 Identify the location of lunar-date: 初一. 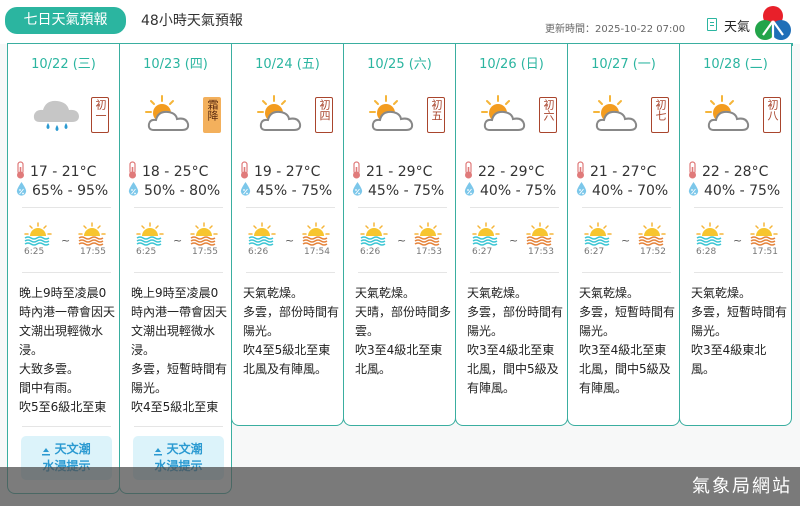
(100, 110).